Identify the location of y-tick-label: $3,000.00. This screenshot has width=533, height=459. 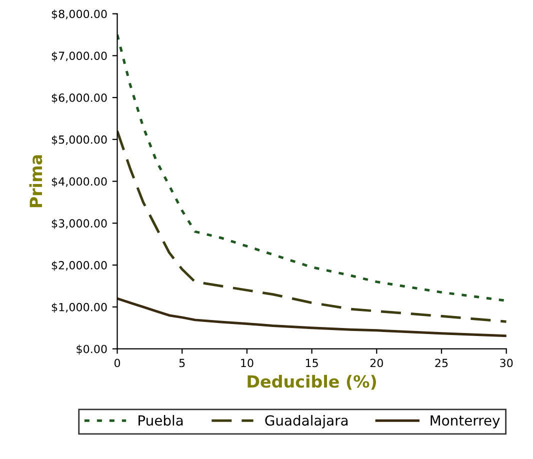
(79, 224).